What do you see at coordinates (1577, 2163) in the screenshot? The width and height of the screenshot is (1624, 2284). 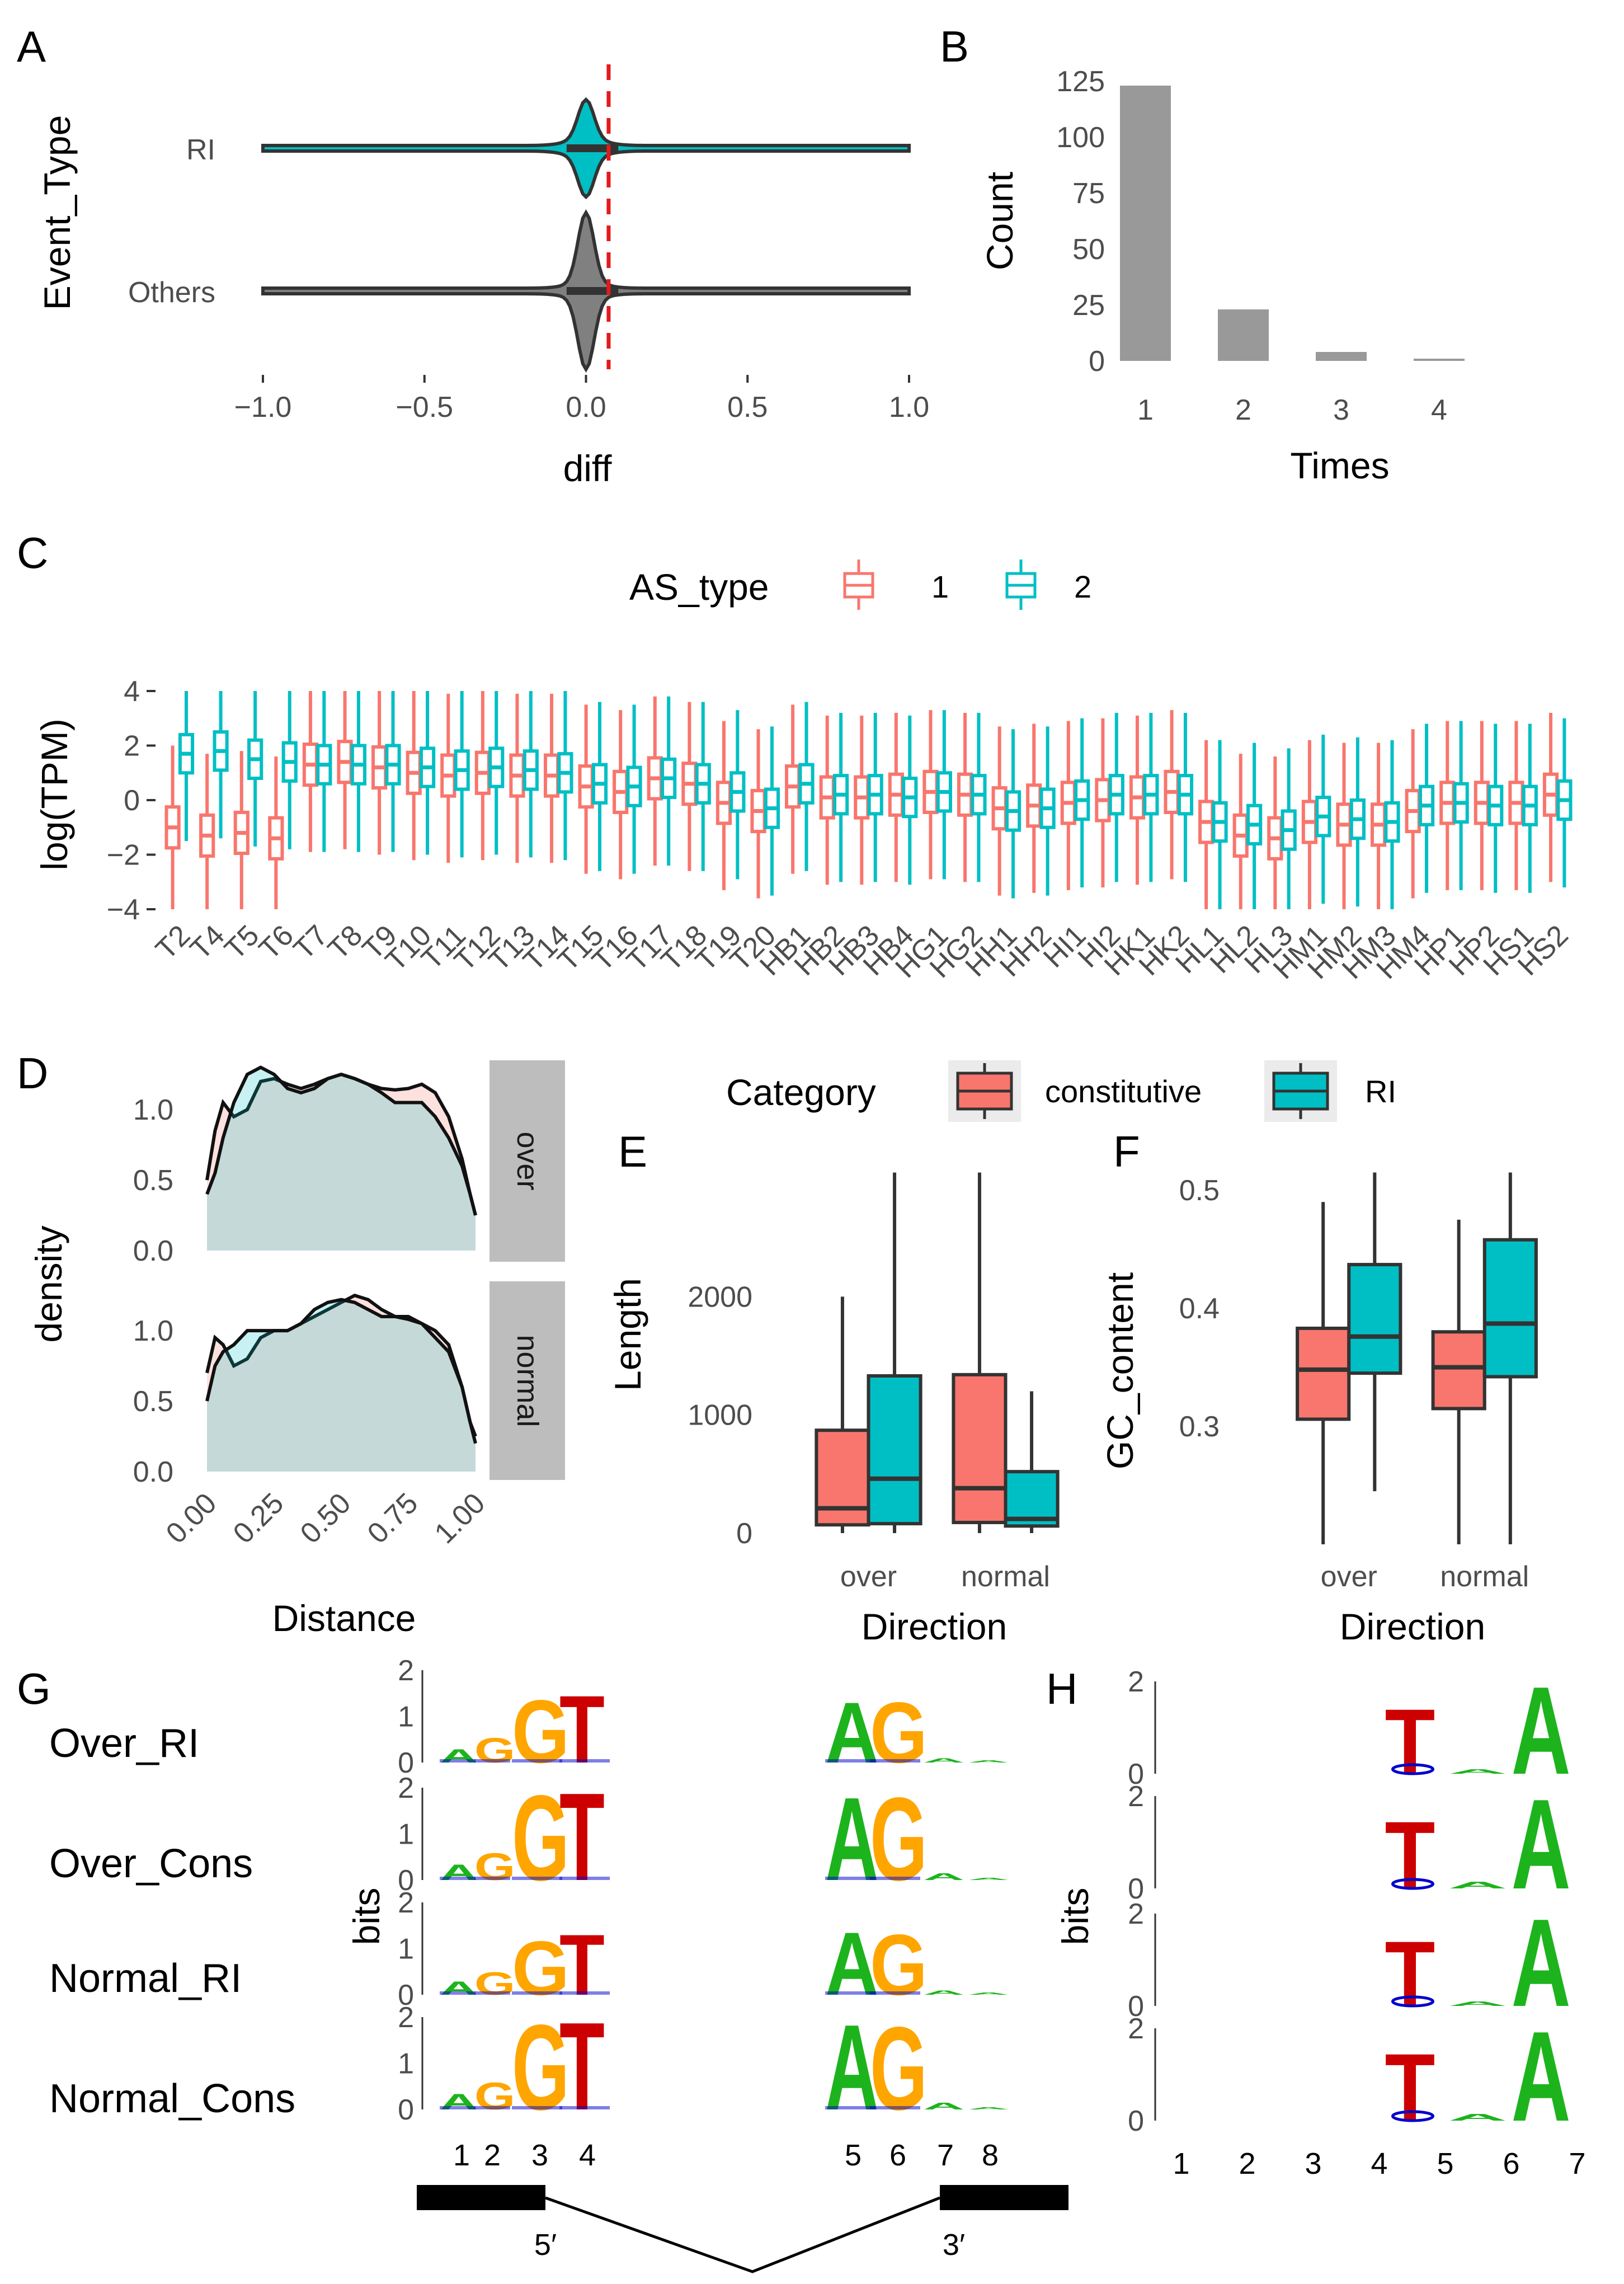 I see `h-position-label: 7` at bounding box center [1577, 2163].